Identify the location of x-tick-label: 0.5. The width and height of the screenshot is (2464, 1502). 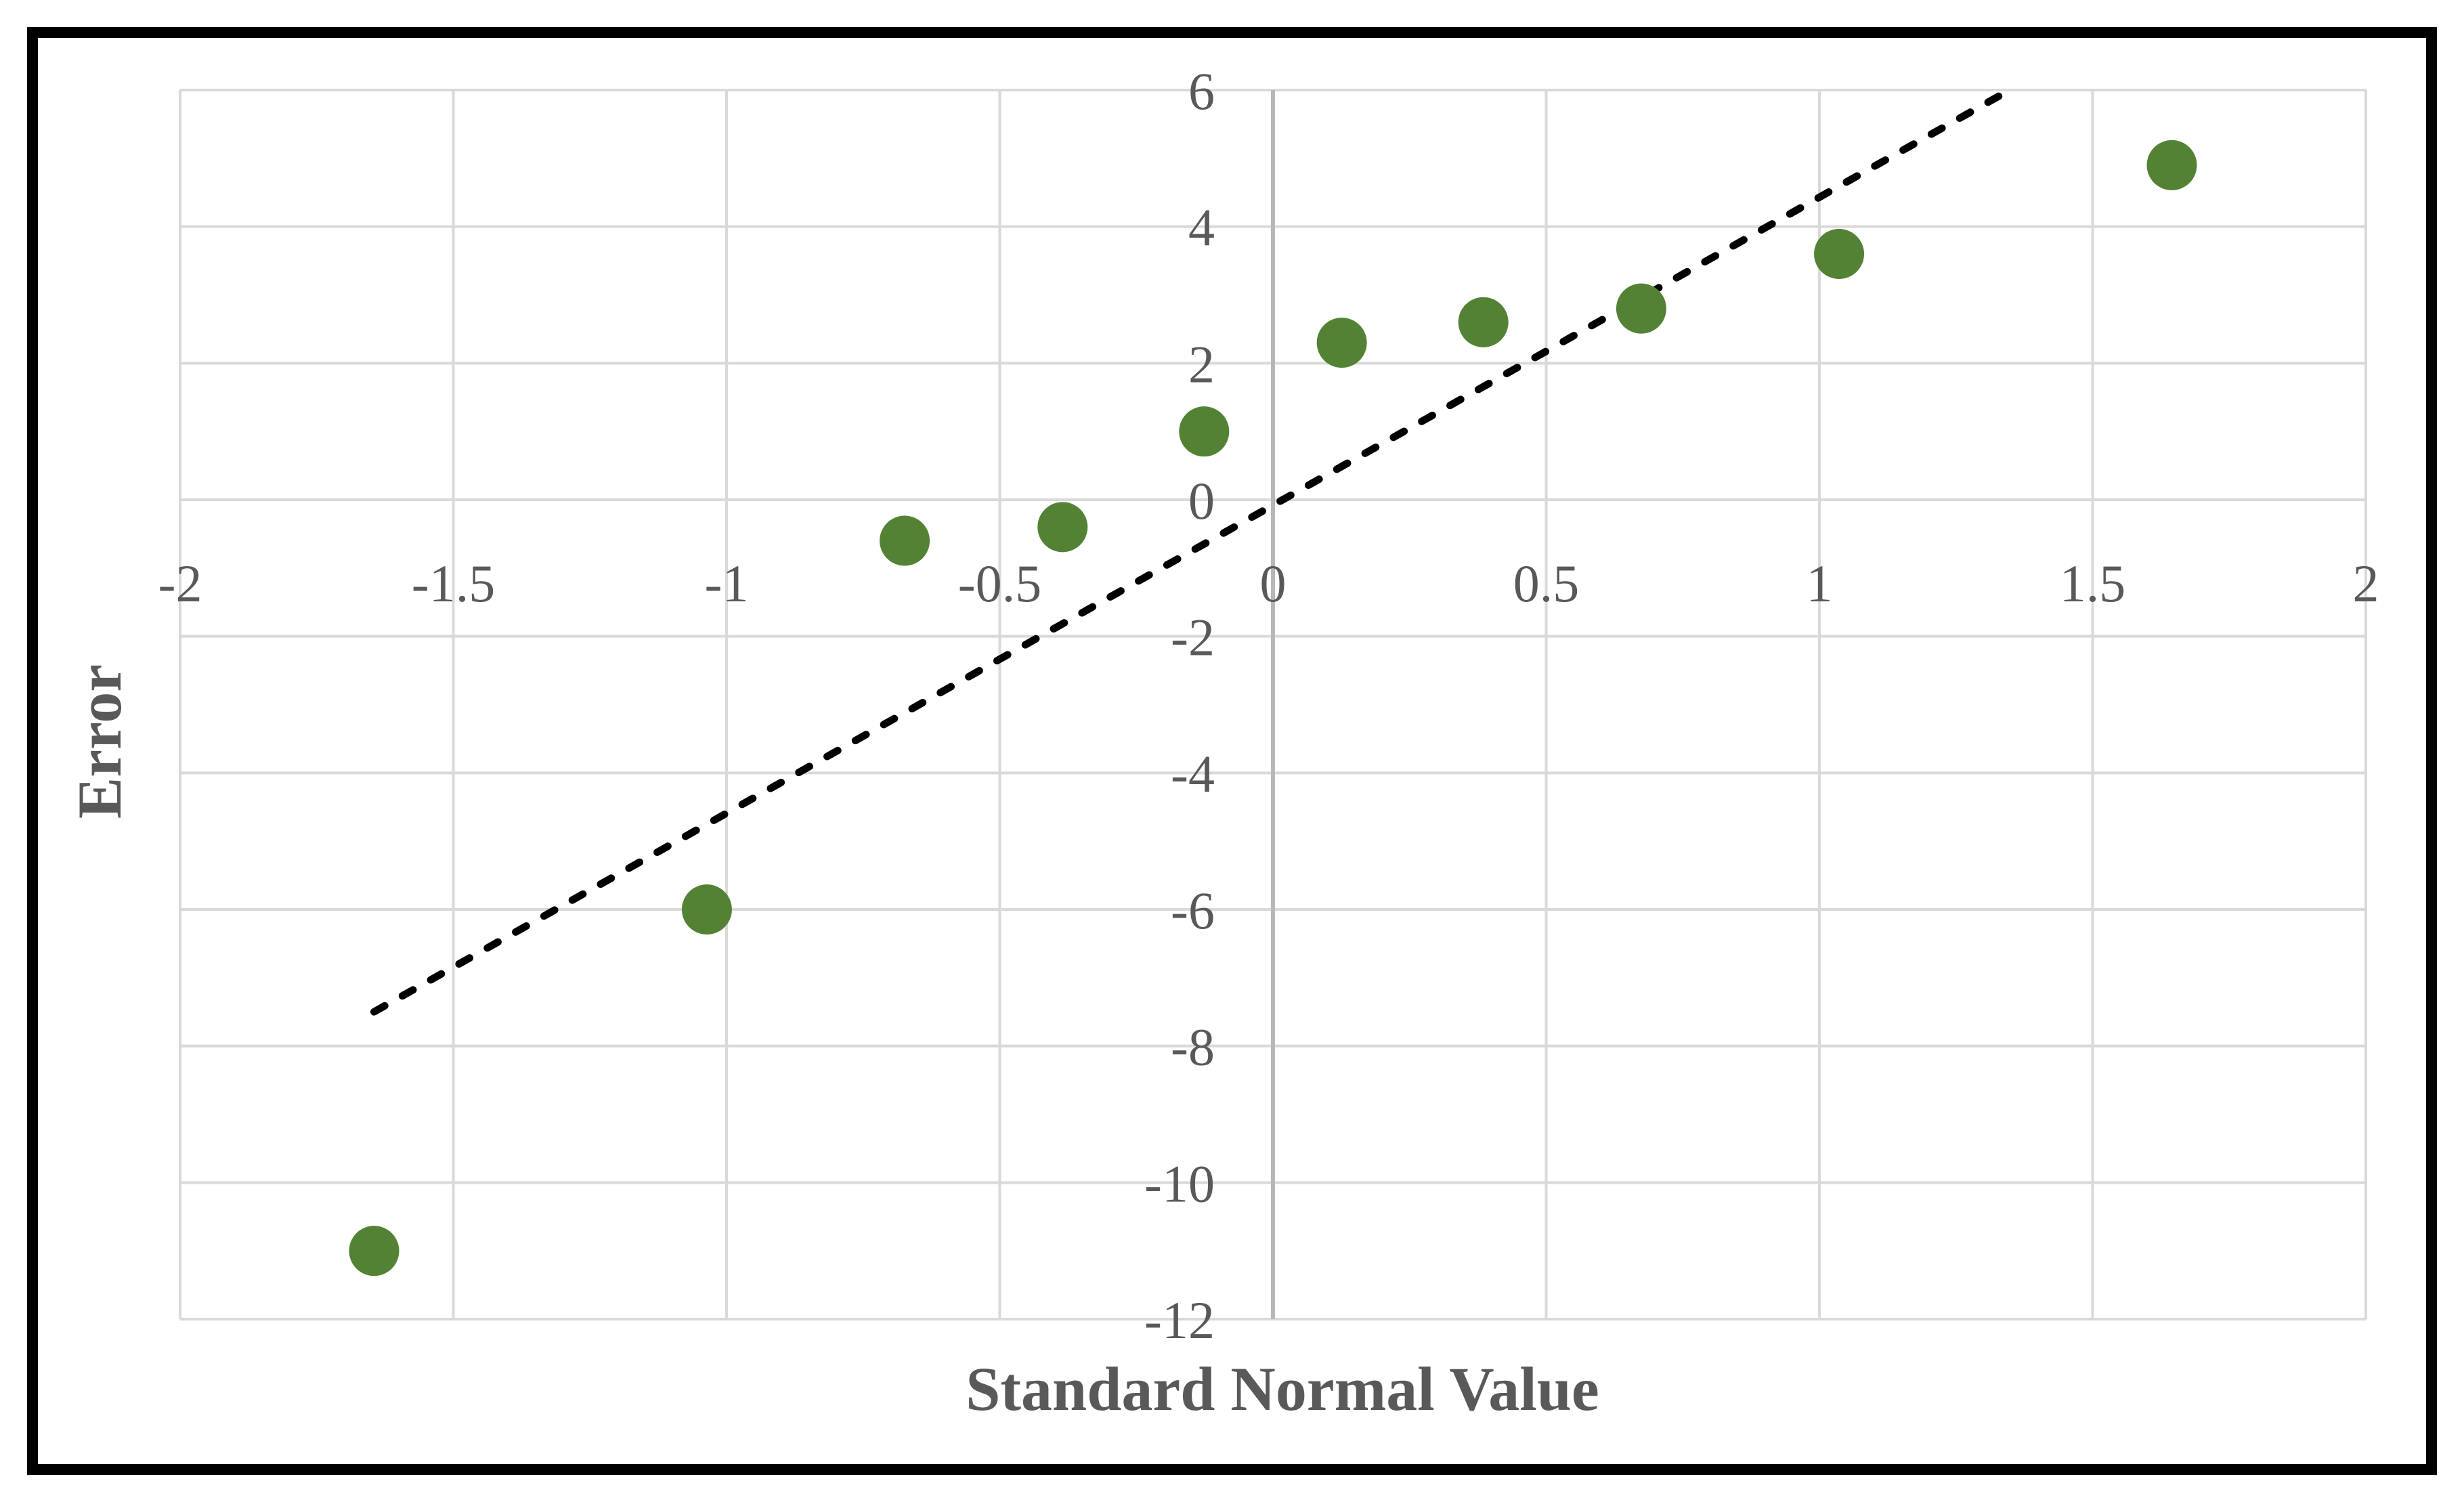
(1546, 583).